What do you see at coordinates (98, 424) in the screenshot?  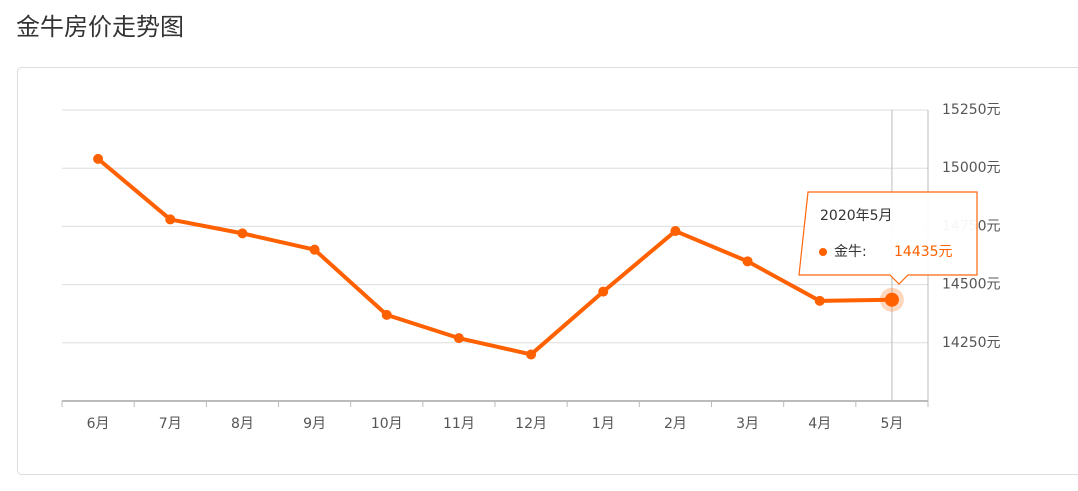 I see `x-tick-label: 6月` at bounding box center [98, 424].